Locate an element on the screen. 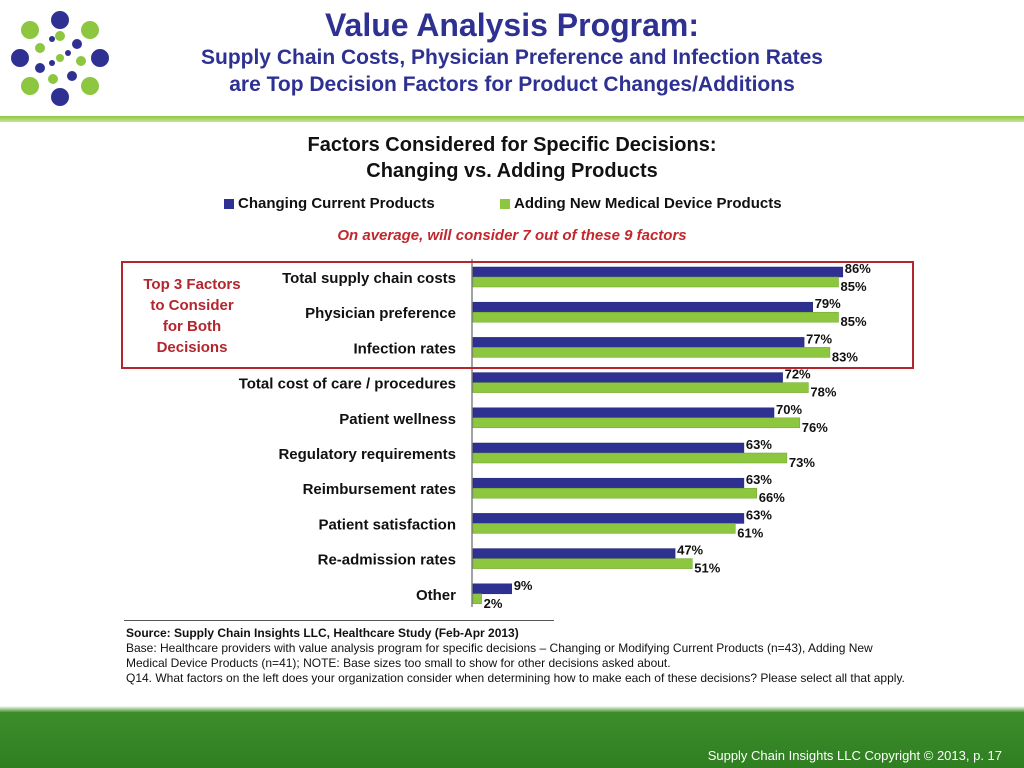  data-label-changing: 86% is located at coordinates (858, 268).